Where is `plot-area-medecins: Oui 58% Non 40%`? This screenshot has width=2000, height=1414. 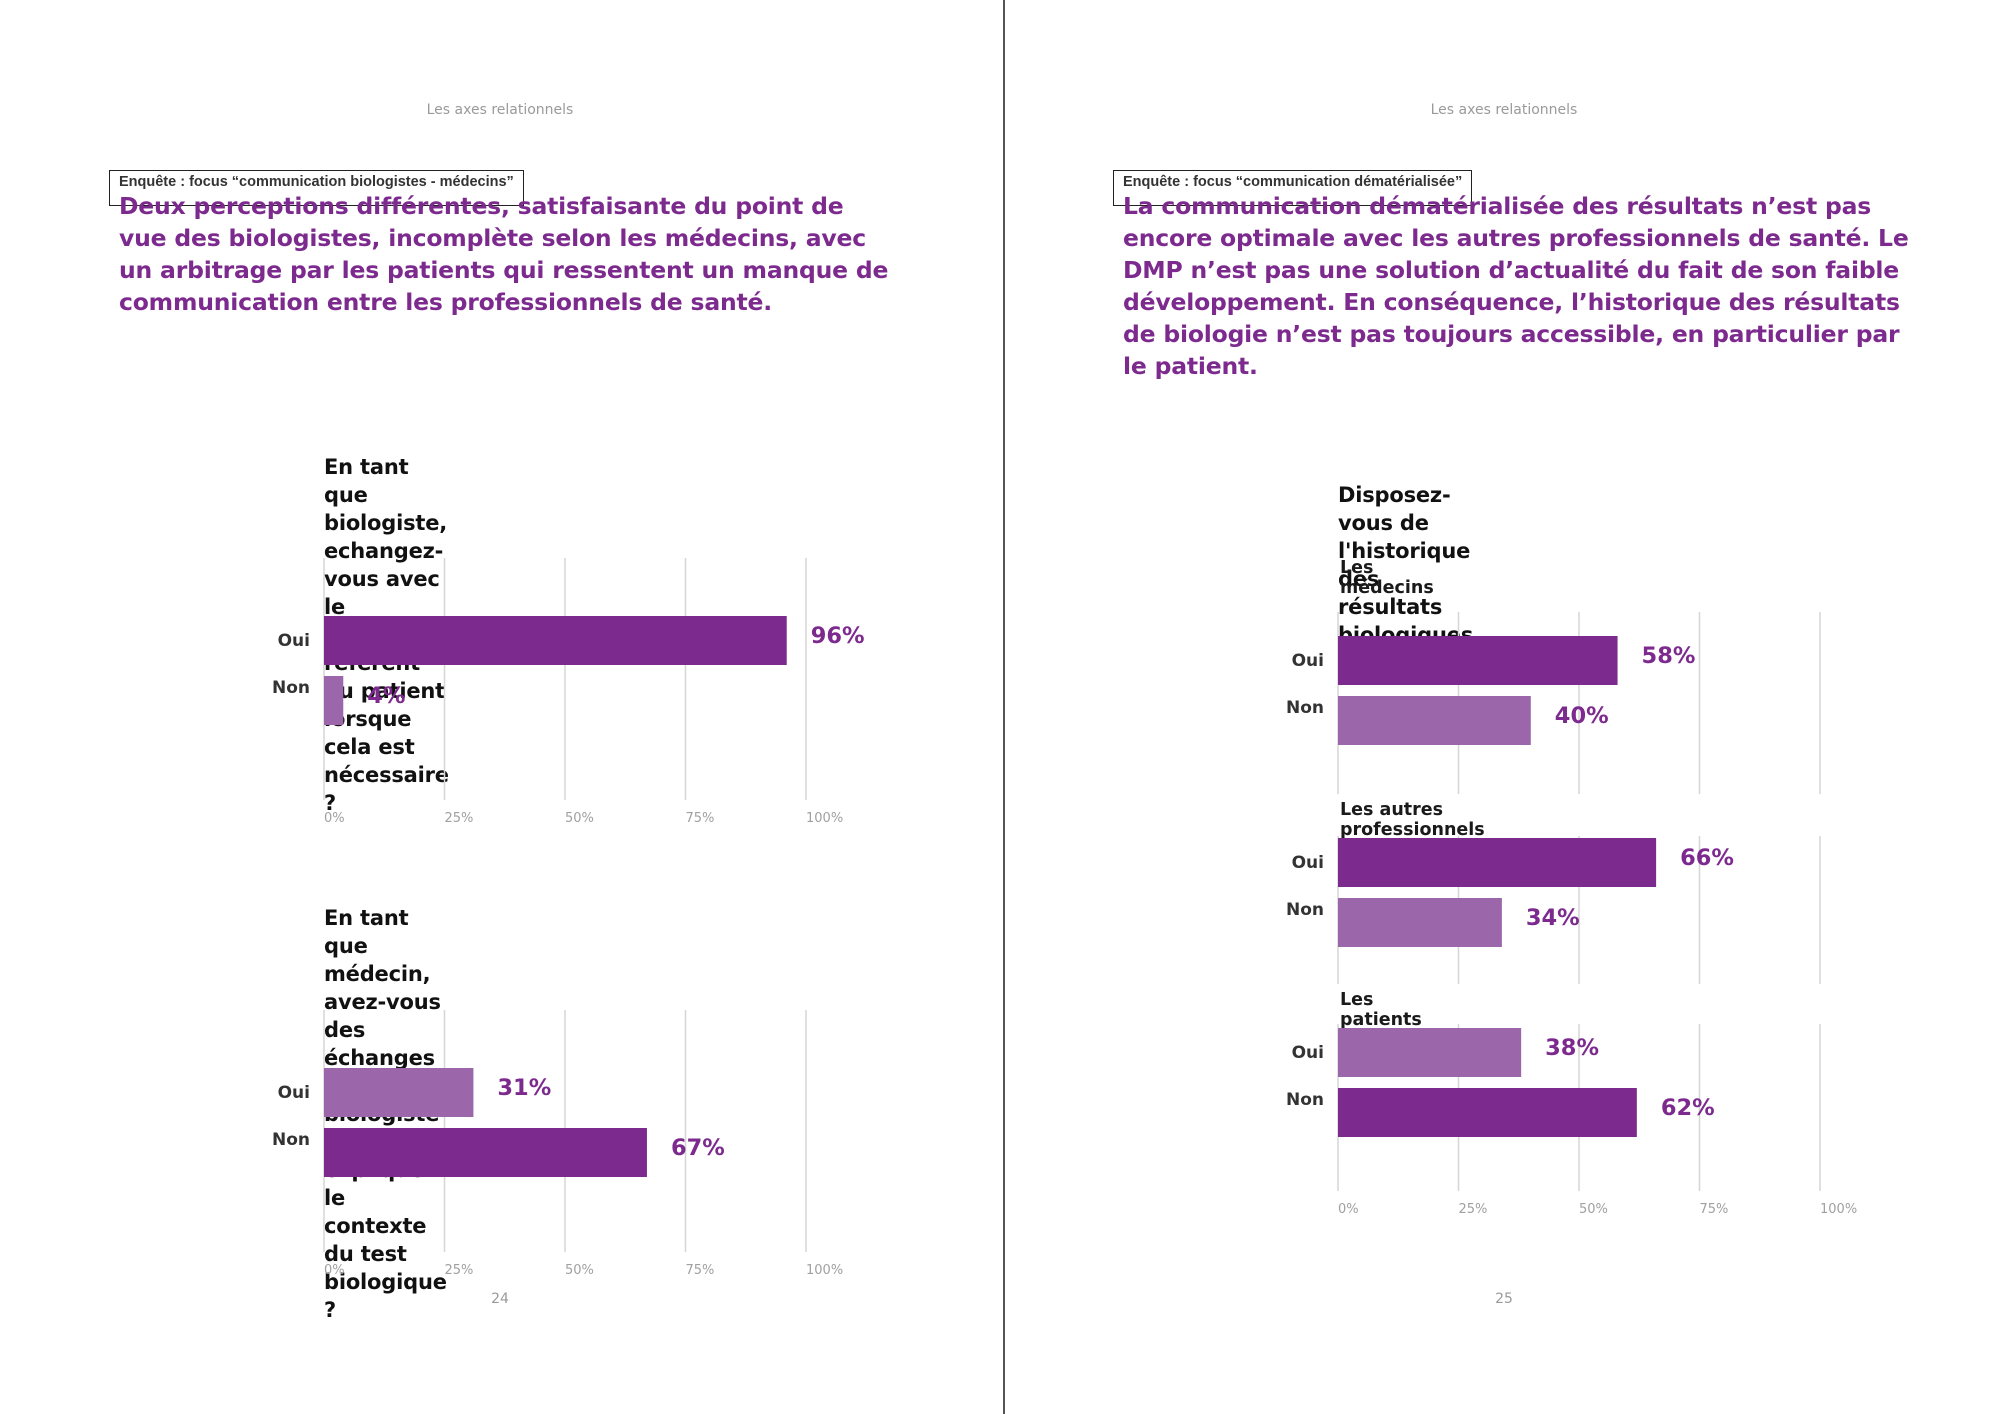 plot-area-medecins: Oui 58% Non 40% is located at coordinates (1557, 703).